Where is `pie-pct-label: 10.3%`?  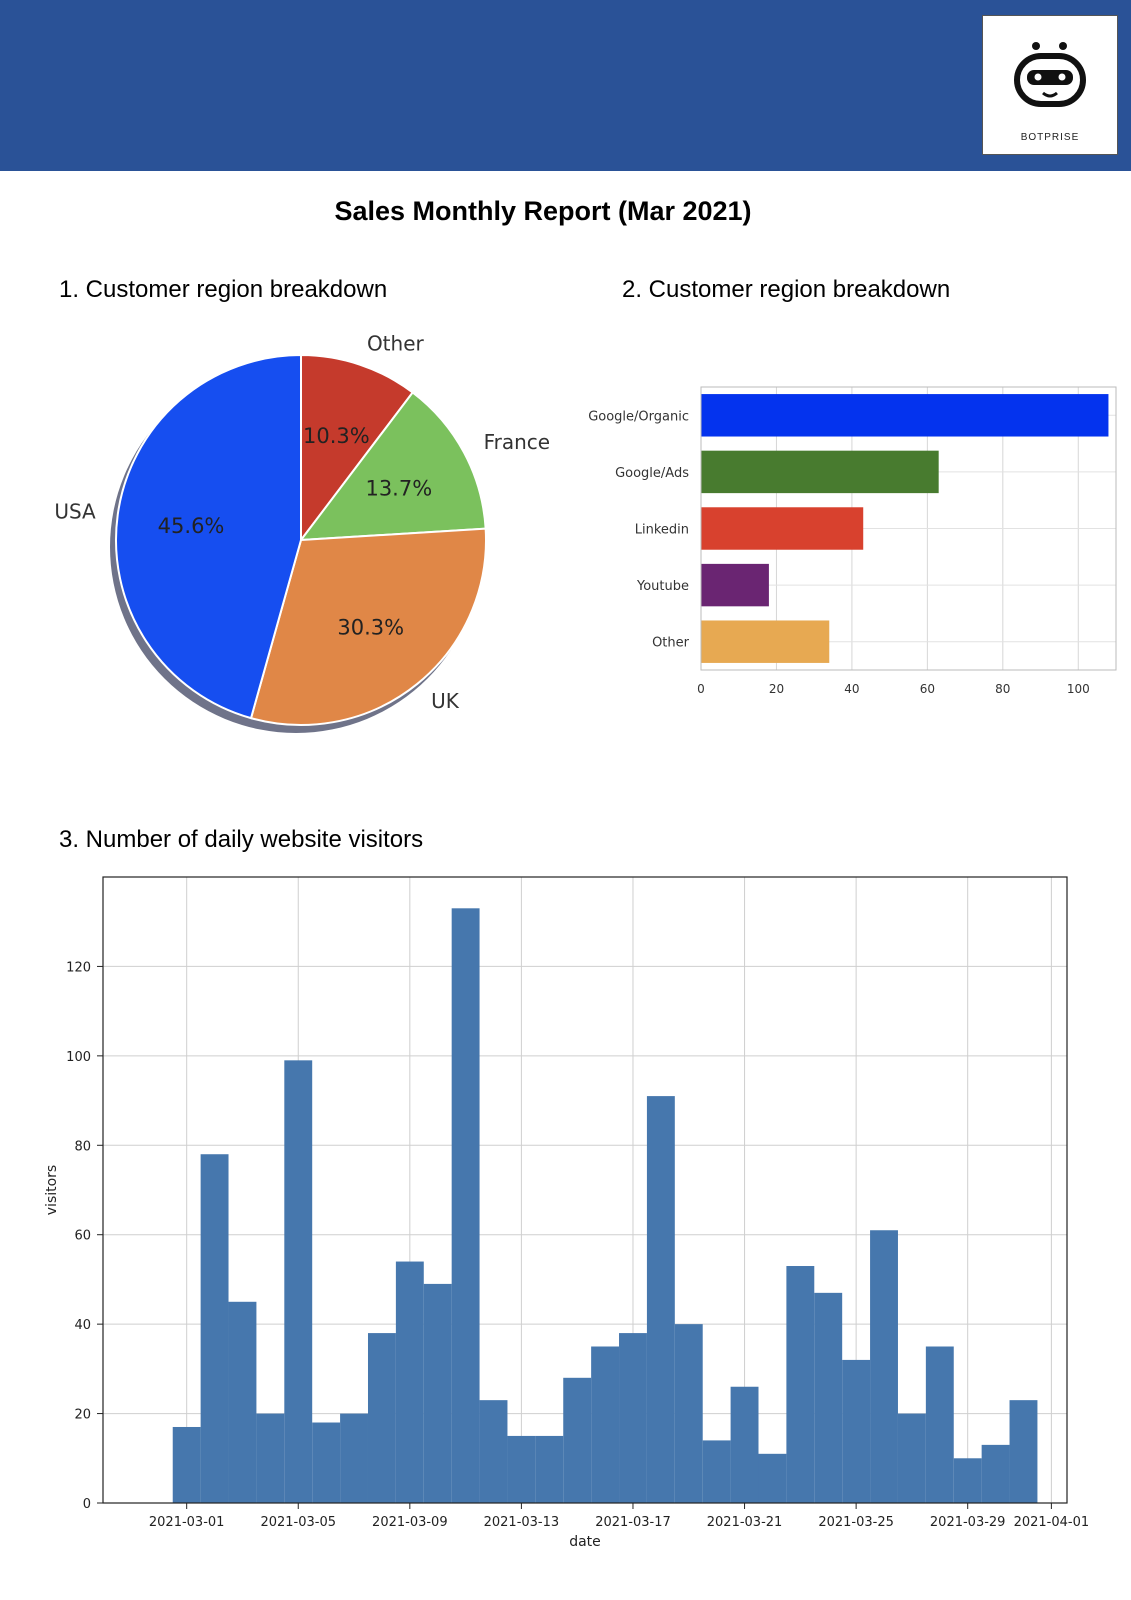
pie-pct-label: 10.3% is located at coordinates (336, 436).